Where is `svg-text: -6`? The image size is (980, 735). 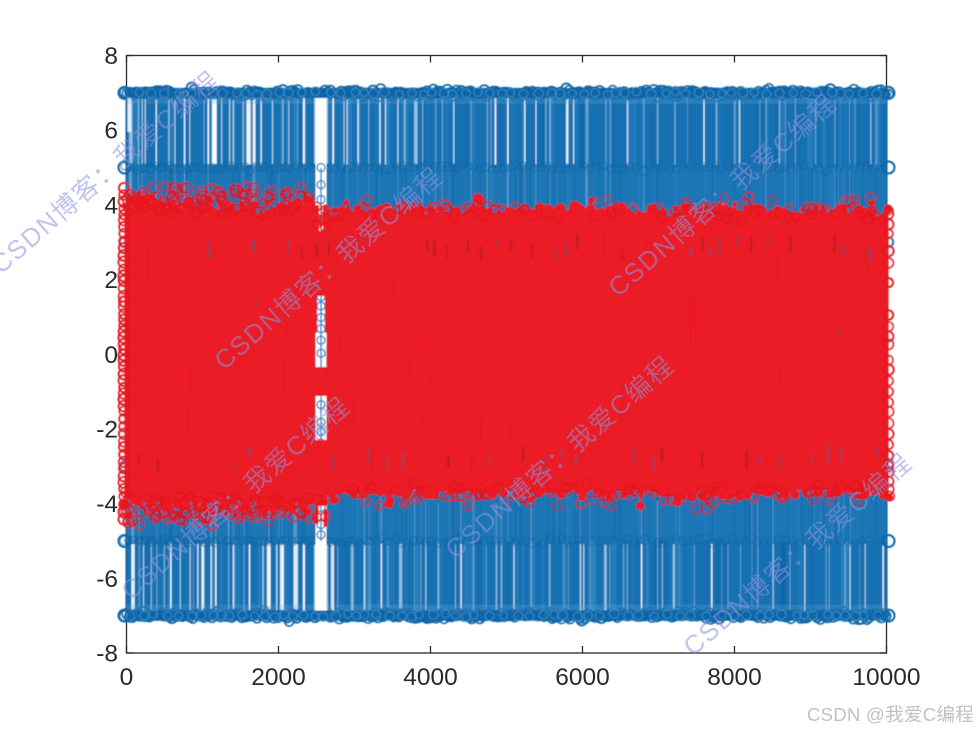 svg-text: -6 is located at coordinates (107, 579).